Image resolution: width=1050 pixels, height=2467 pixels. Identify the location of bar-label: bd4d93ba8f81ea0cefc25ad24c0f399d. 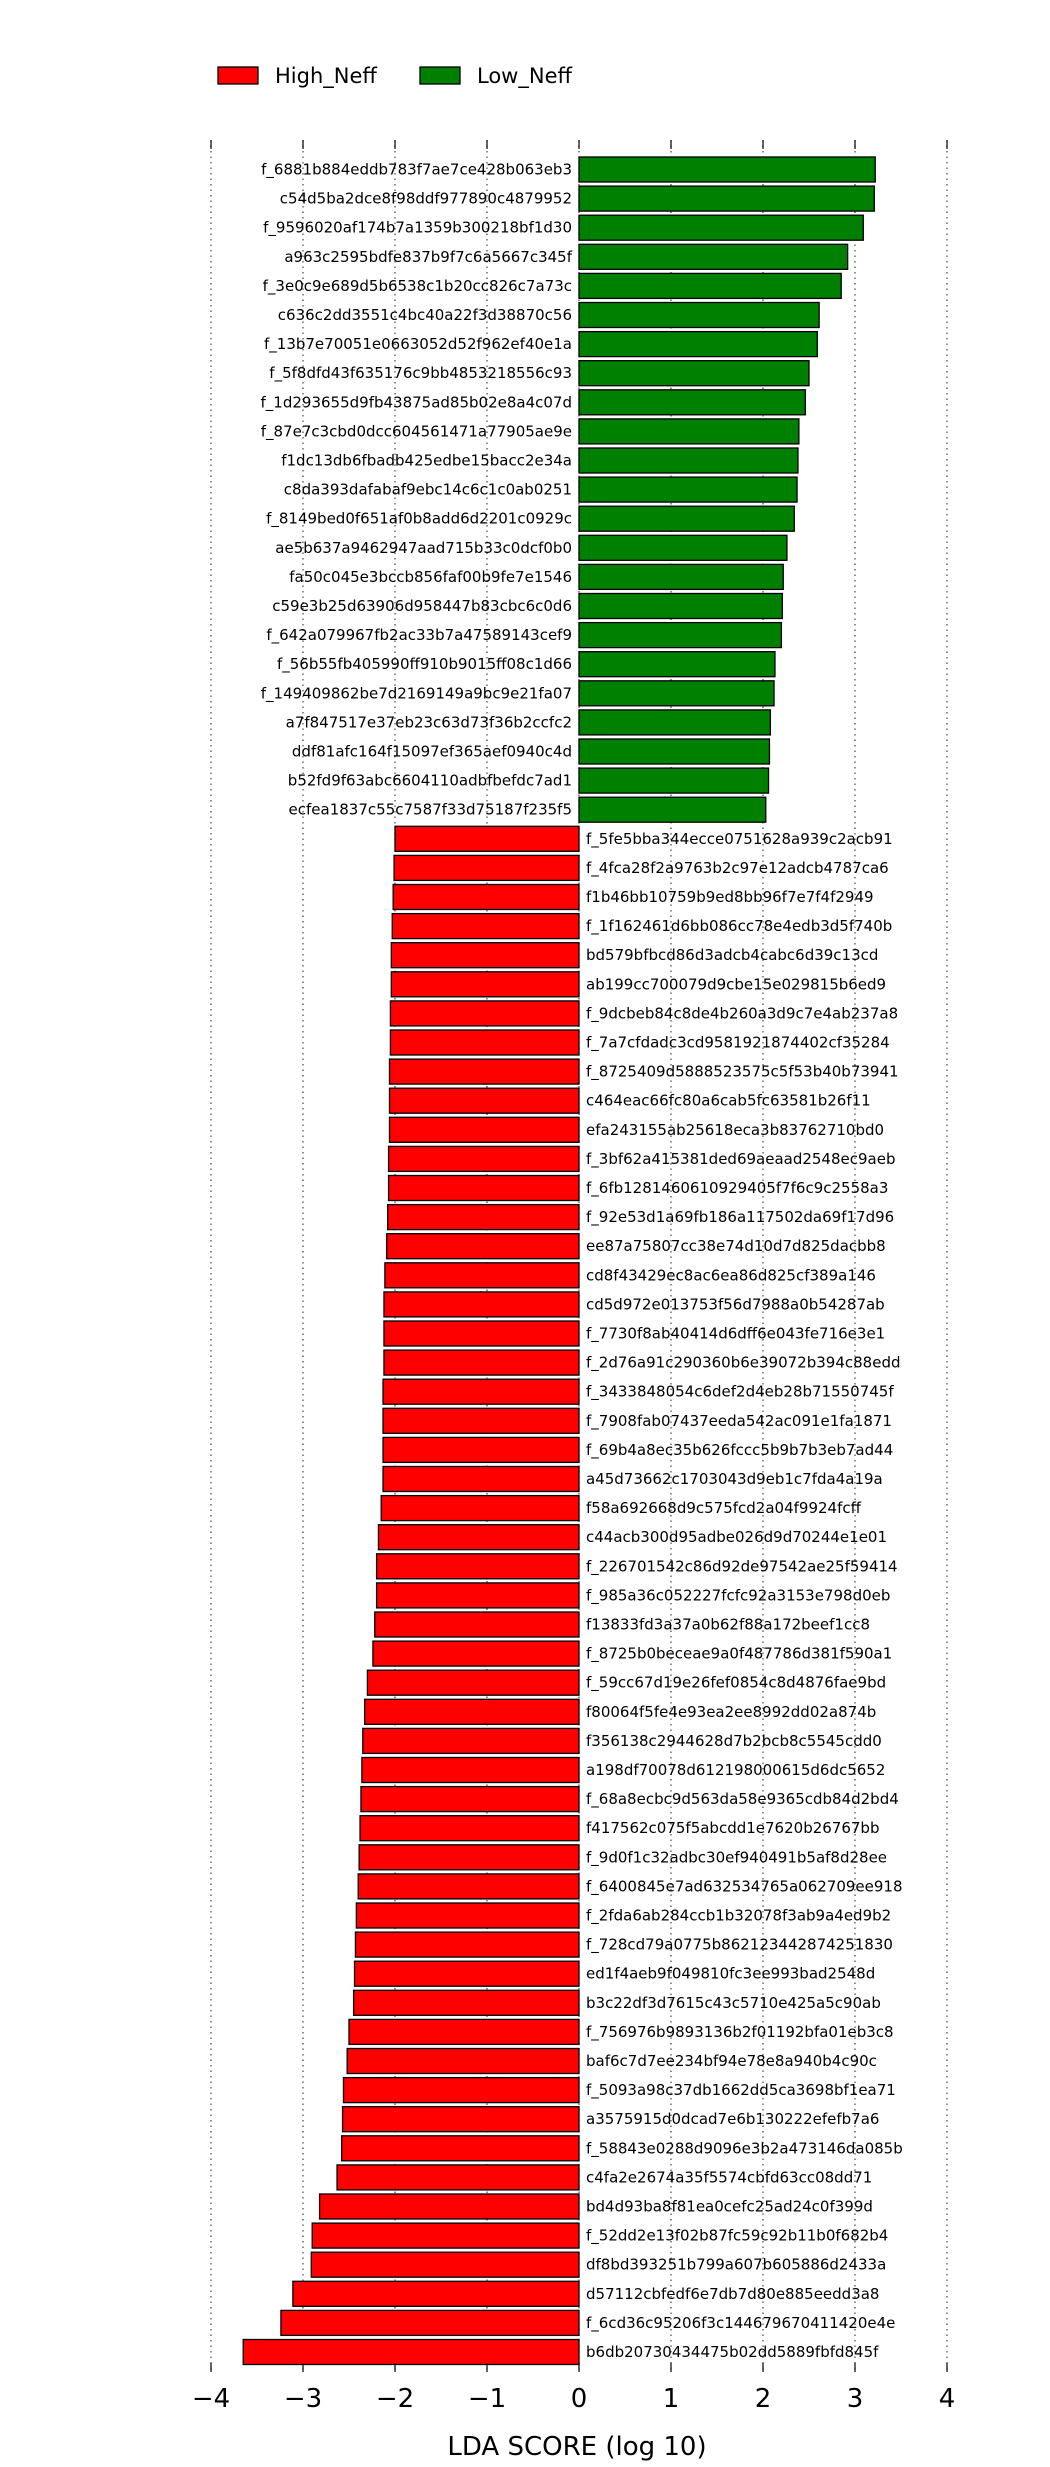
(729, 2207).